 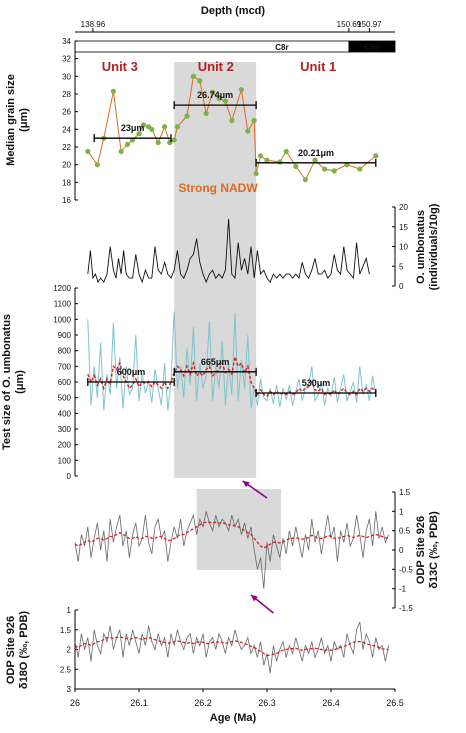 What do you see at coordinates (316, 153) in the screenshot?
I see `grain-size-mean-label: 20.21μm` at bounding box center [316, 153].